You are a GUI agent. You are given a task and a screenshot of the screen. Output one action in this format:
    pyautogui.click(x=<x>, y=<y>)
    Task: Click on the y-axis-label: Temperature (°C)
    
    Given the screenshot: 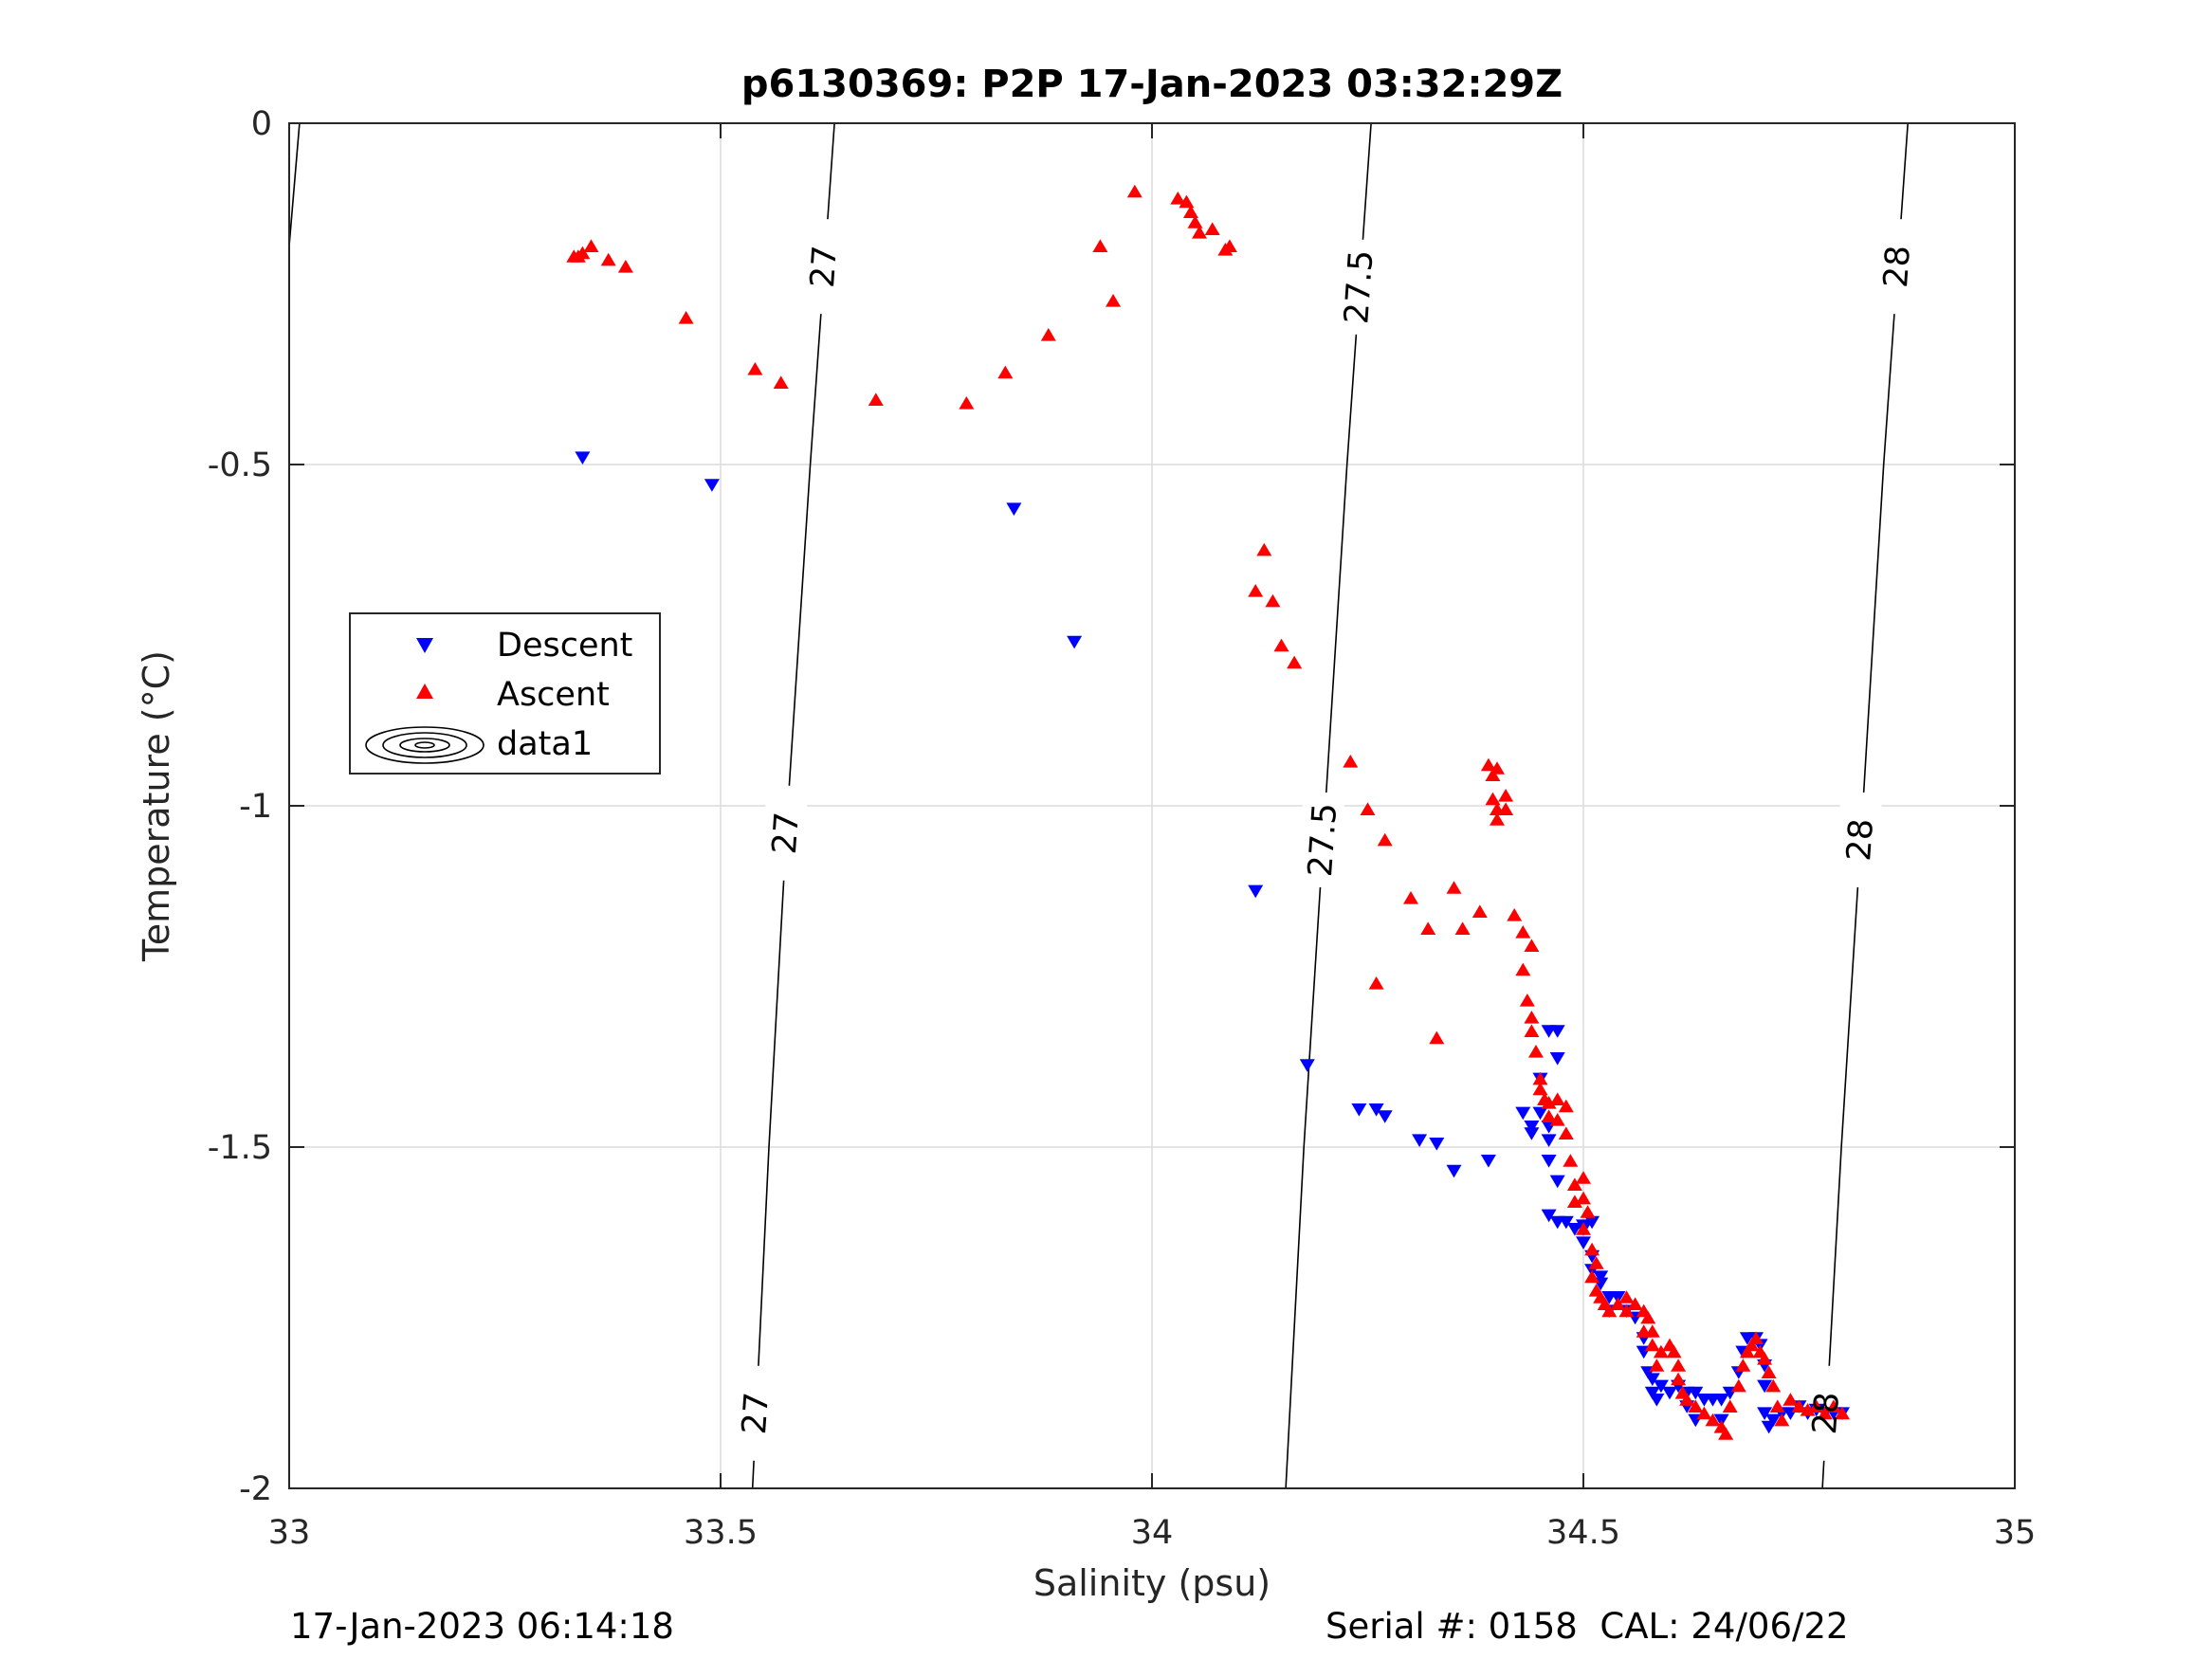 What is the action you would take?
    pyautogui.click(x=156, y=806)
    